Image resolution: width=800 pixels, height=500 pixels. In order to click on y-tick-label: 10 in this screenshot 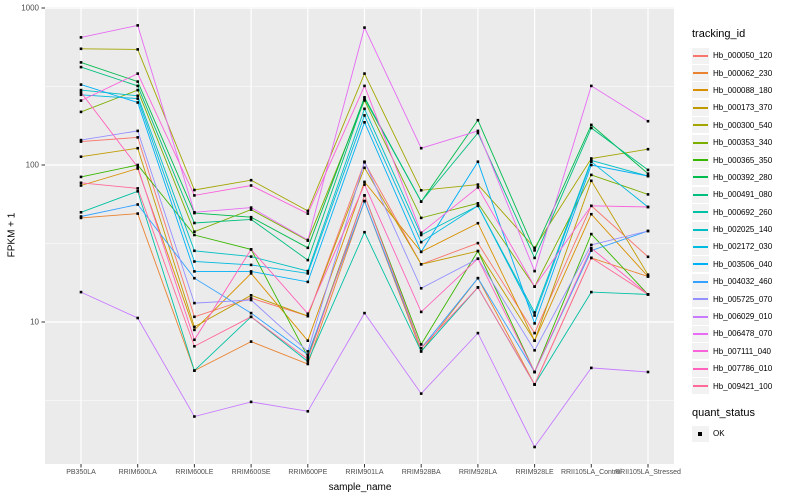, I will do `click(34, 322)`.